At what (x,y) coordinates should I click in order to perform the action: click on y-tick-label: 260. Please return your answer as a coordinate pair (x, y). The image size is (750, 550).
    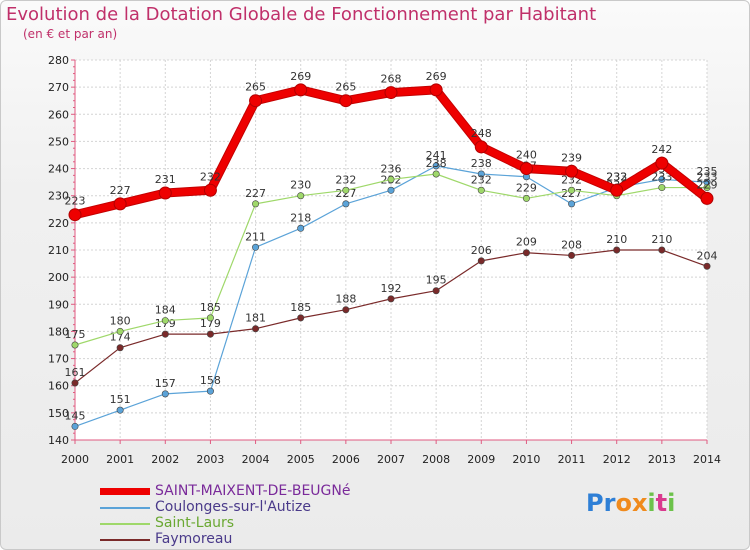
    Looking at the image, I should click on (58, 114).